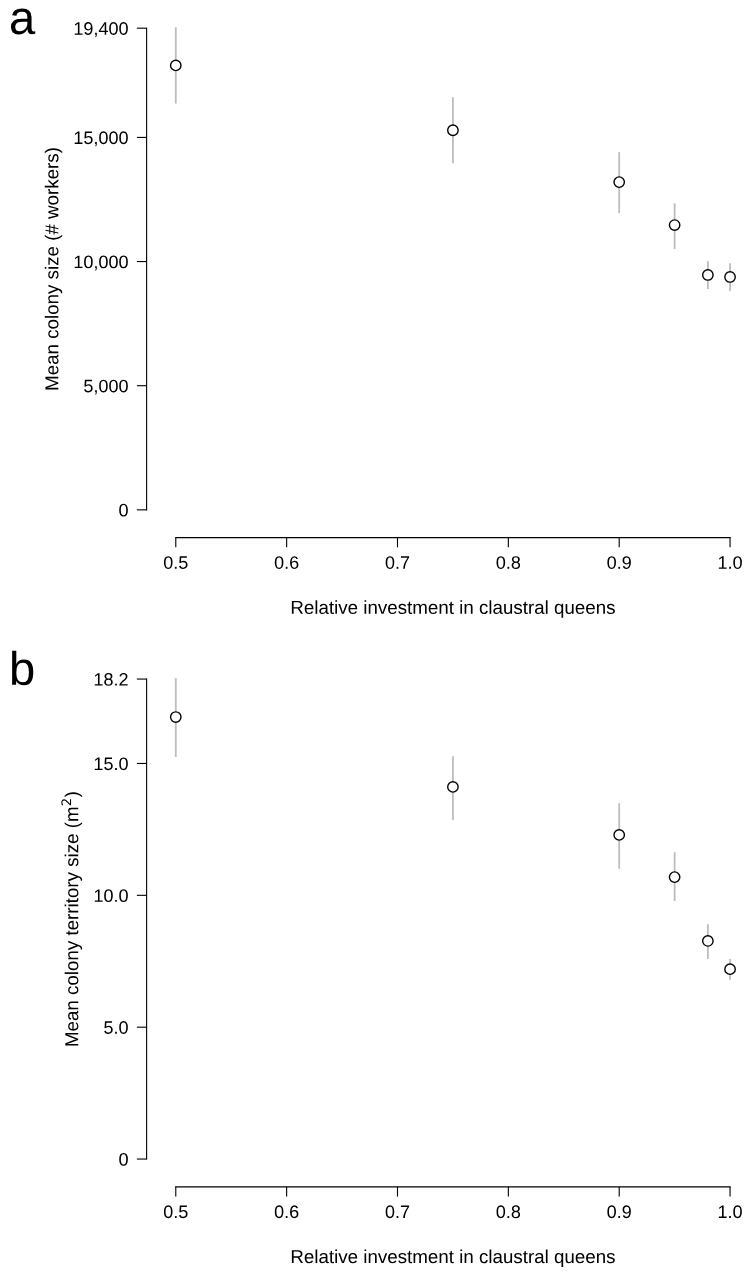 The image size is (748, 1281). Describe the element at coordinates (53, 269) in the screenshot. I see `y-axis-title: Mean colony size (# workers)` at that location.